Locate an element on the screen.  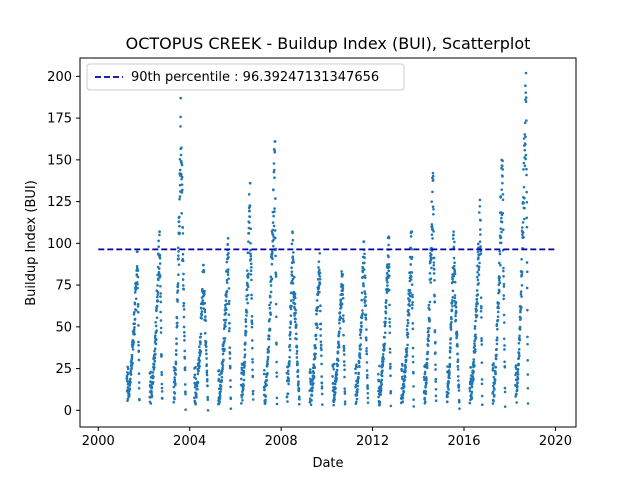
x-axis-label: Date is located at coordinates (327, 463).